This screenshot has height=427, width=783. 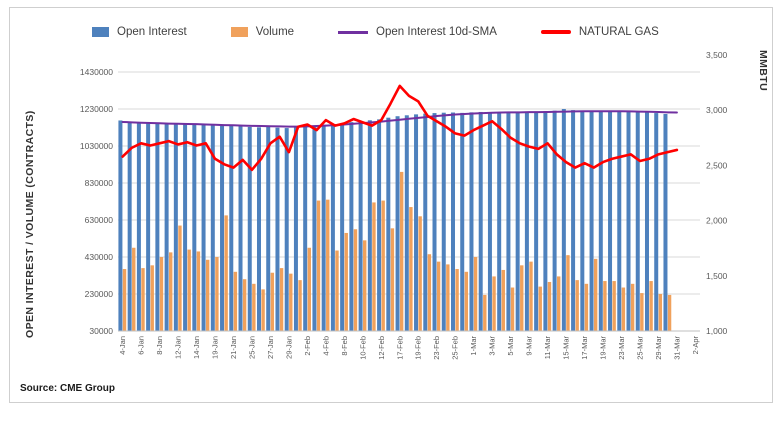 I want to click on legend-item-open-interest: Open Interest, so click(x=139, y=32).